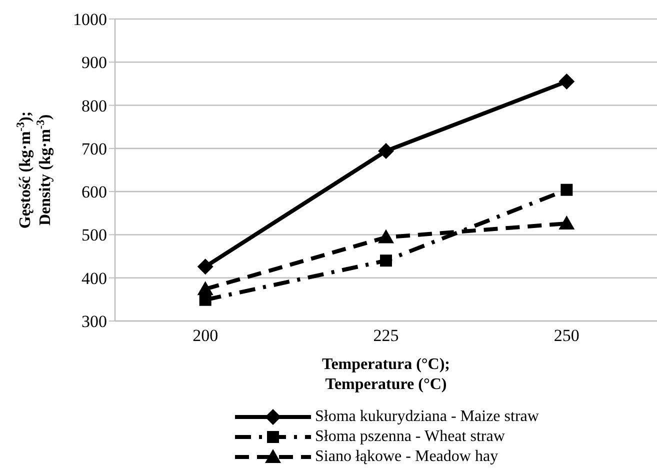  What do you see at coordinates (406, 456) in the screenshot?
I see `legend-label: Siano łąkowe - Meadow hay` at bounding box center [406, 456].